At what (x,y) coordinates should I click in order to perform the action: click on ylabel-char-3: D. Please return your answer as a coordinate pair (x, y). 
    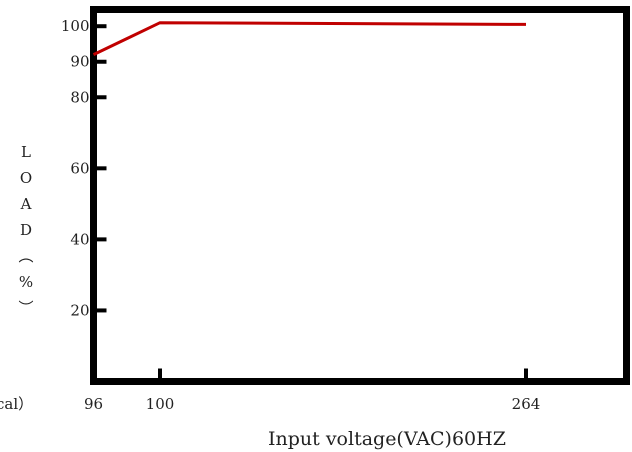
    Looking at the image, I should click on (26, 230).